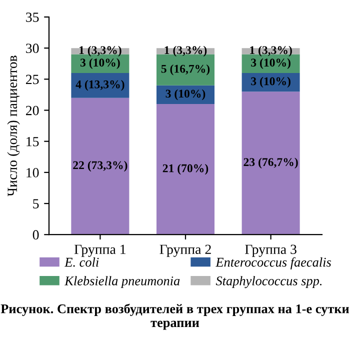 This screenshot has width=350, height=340. I want to click on legend-label: Staphylococcus spp., so click(269, 282).